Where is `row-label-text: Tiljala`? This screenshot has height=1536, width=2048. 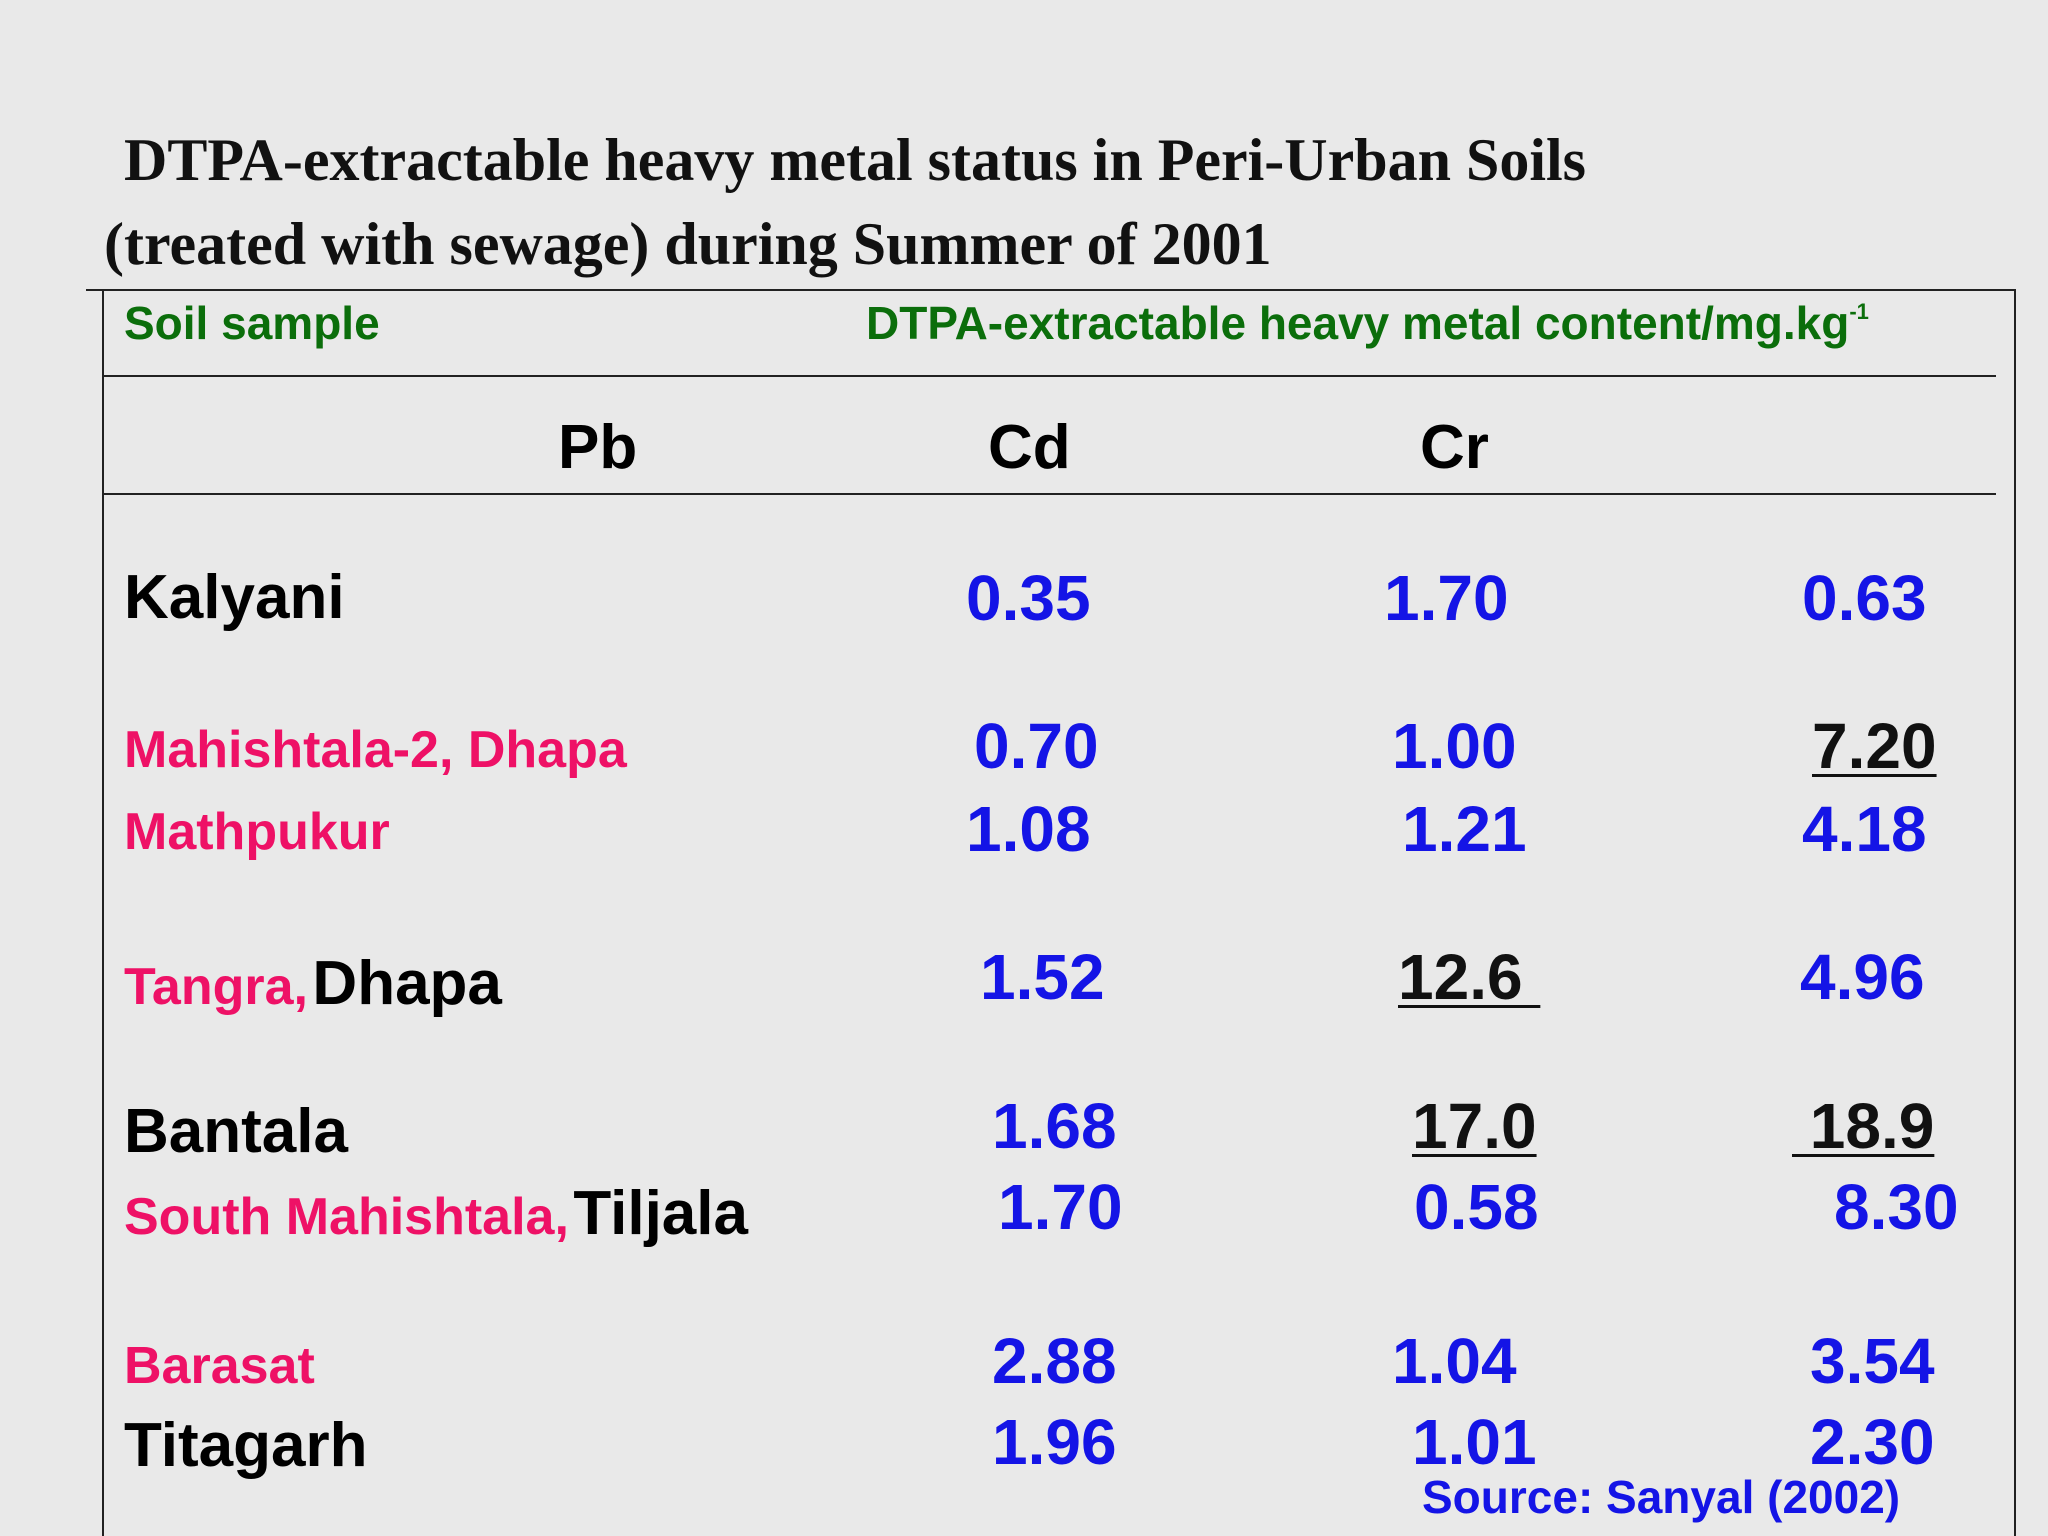 row-label-text: Tiljala is located at coordinates (660, 1213).